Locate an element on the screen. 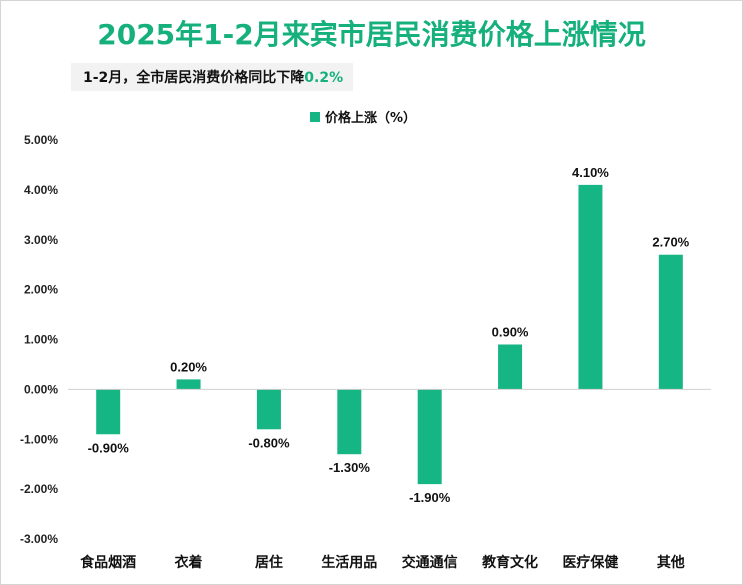  data-label: 4.10% is located at coordinates (590, 172).